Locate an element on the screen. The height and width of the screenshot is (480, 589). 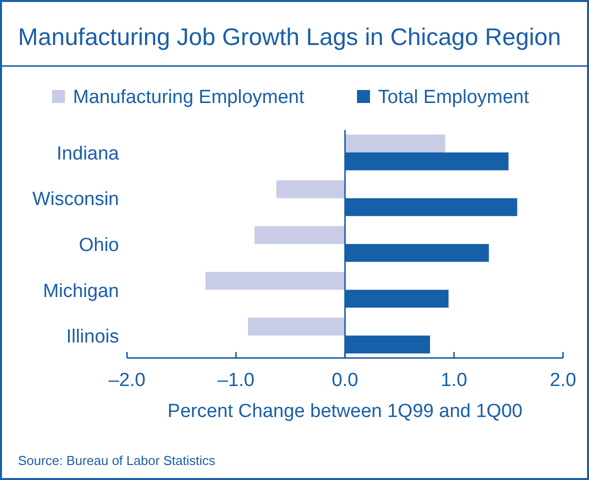
legend-label: Manufacturing Employment is located at coordinates (189, 97).